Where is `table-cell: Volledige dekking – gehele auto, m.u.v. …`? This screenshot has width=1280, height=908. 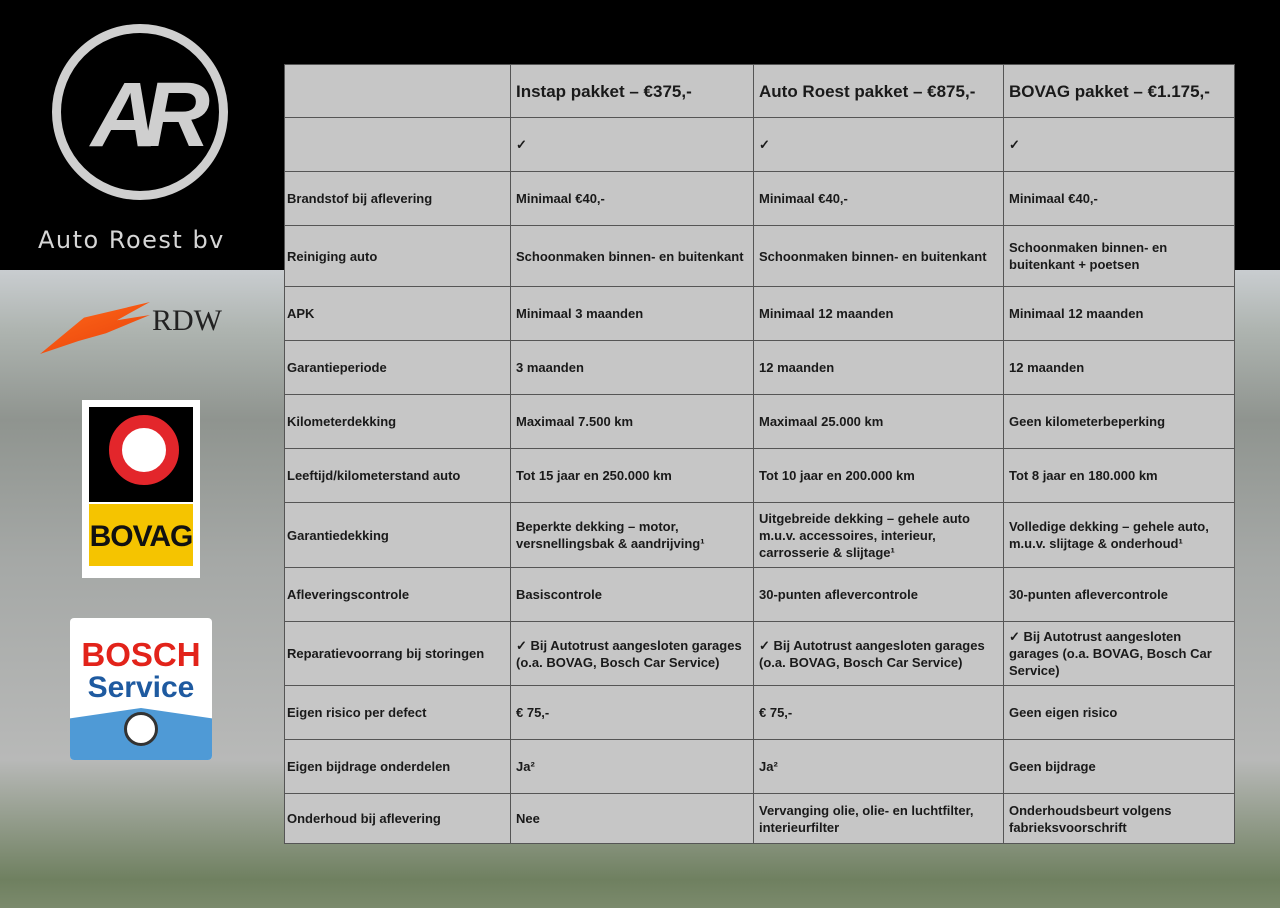
table-cell: Volledige dekking – gehele auto, m.u.v. … is located at coordinates (1119, 535).